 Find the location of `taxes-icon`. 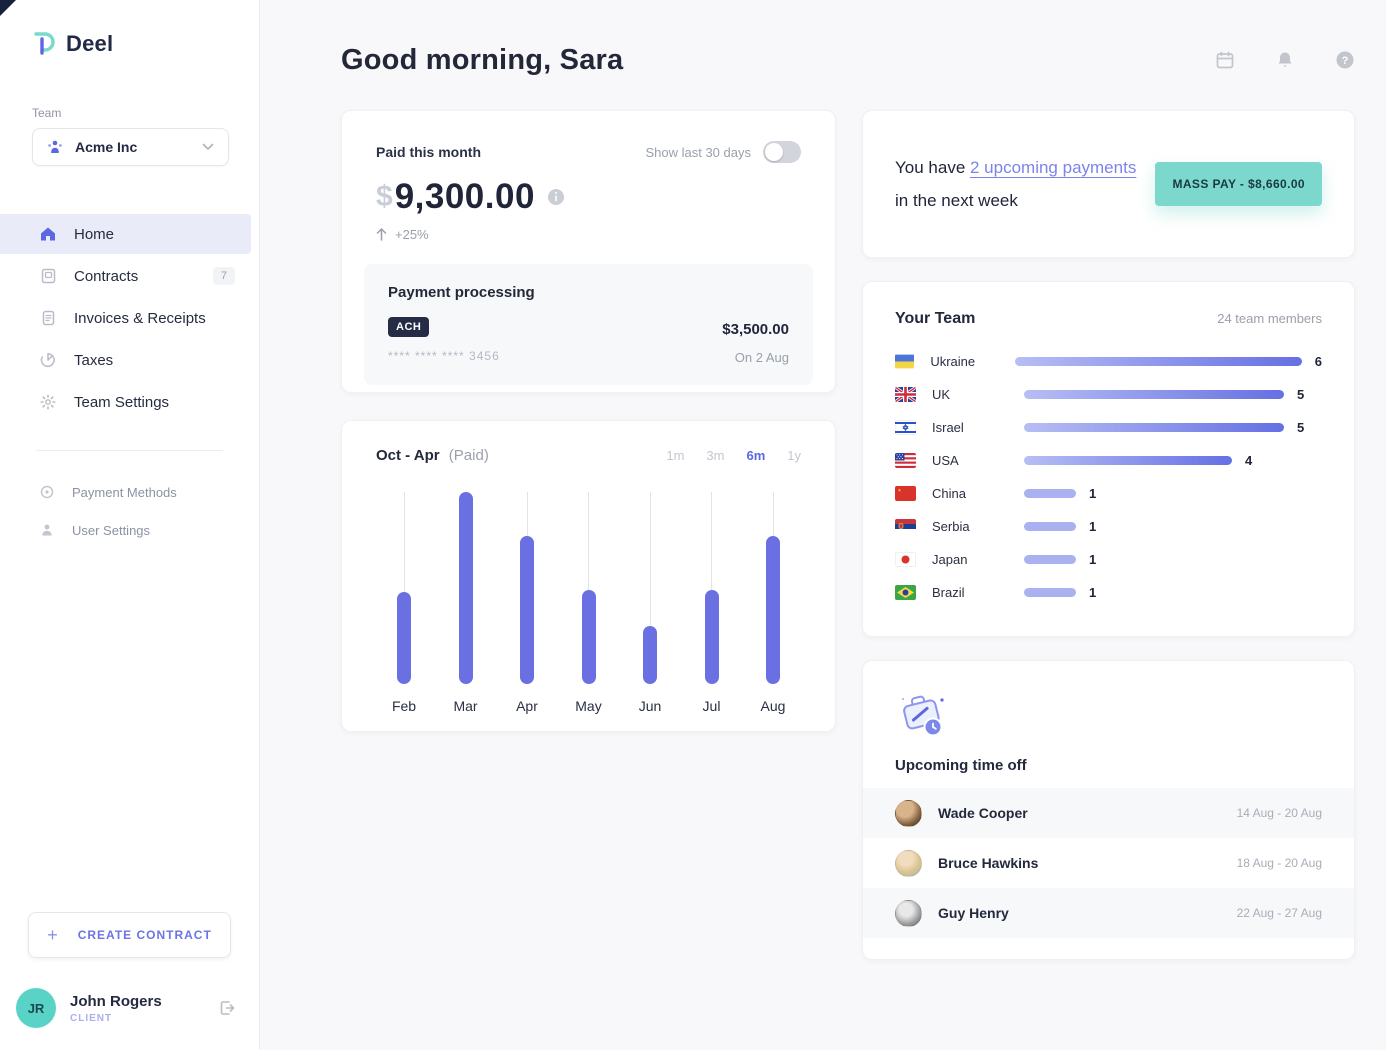

taxes-icon is located at coordinates (48, 360).